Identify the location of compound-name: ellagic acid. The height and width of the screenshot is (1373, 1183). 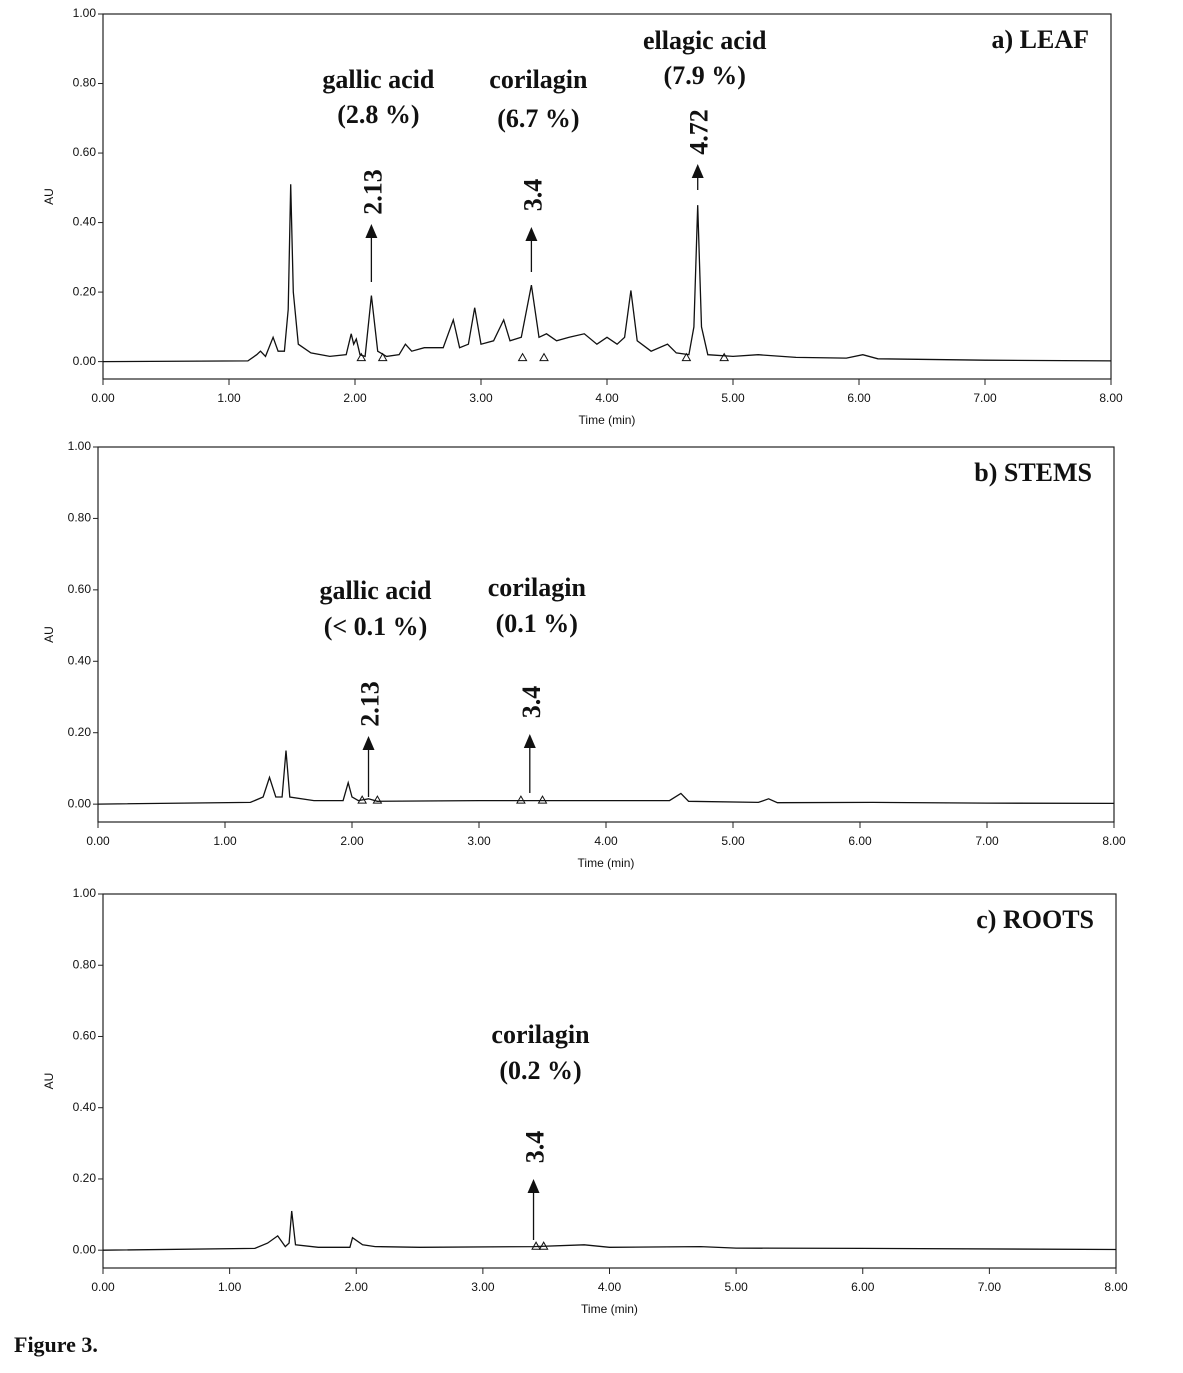
(705, 40).